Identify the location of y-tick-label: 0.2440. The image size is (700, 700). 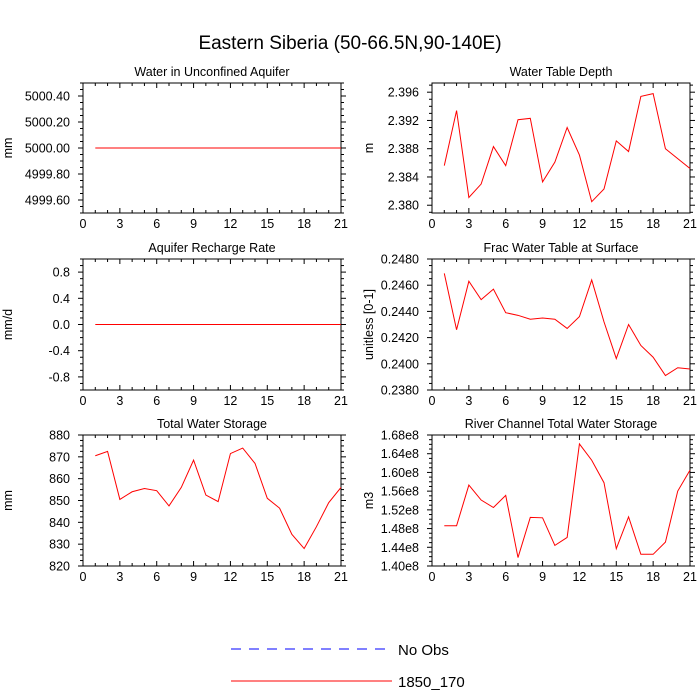
(400, 312).